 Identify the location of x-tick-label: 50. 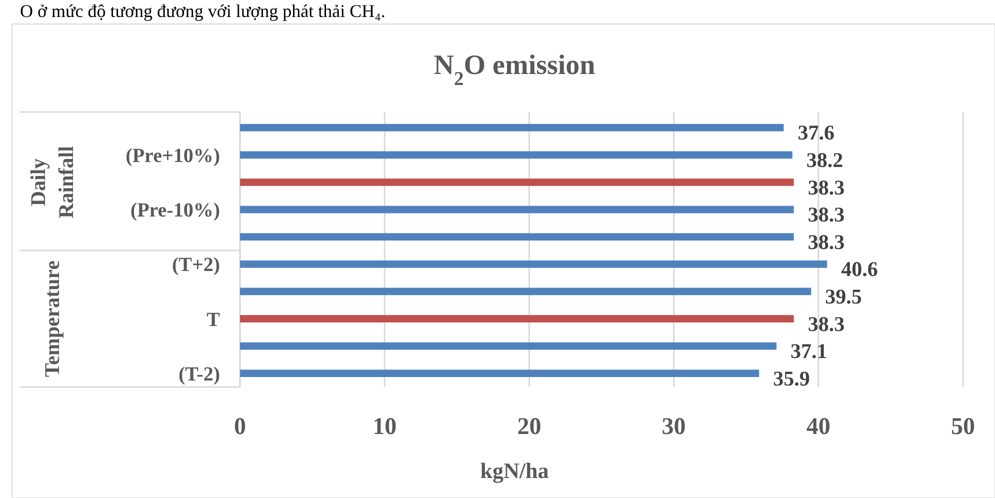
(963, 427).